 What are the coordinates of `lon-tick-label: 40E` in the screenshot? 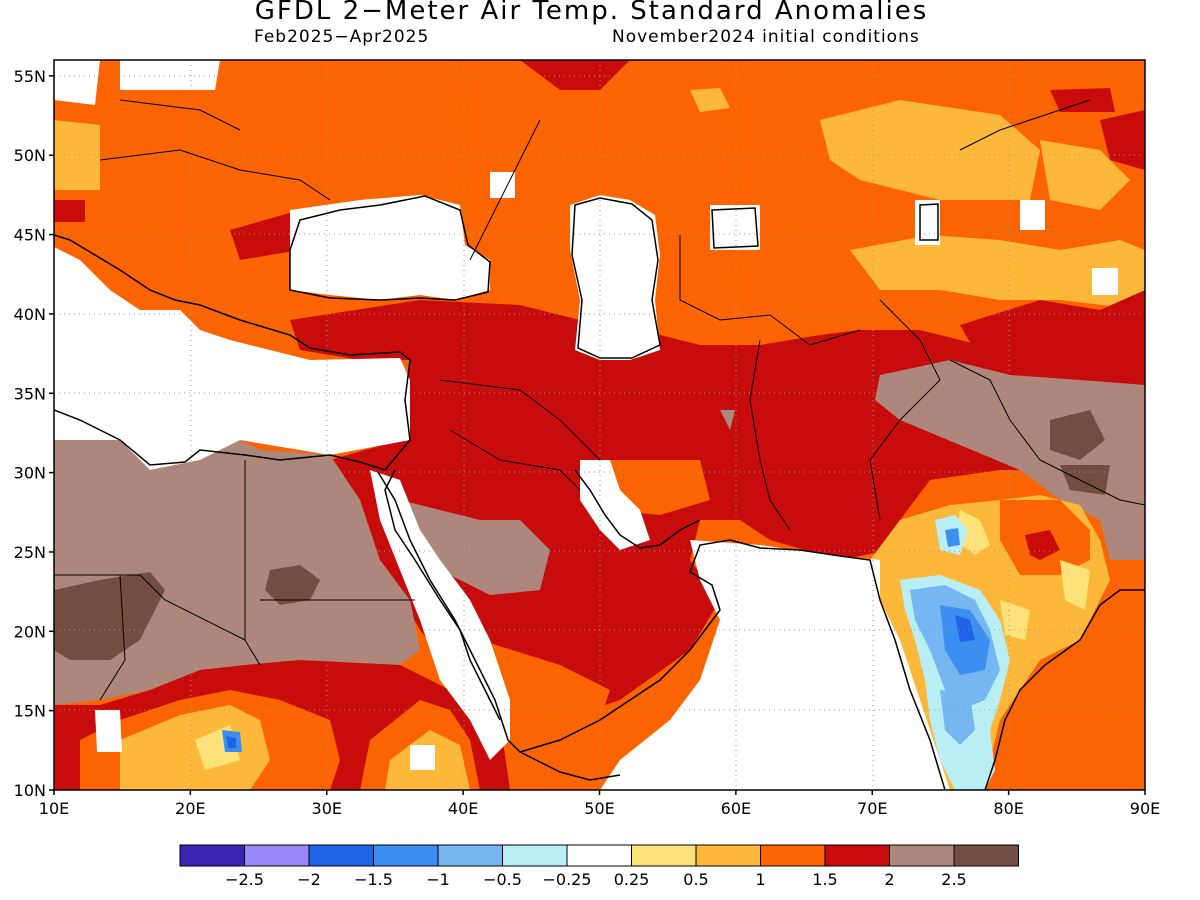 It's located at (463, 808).